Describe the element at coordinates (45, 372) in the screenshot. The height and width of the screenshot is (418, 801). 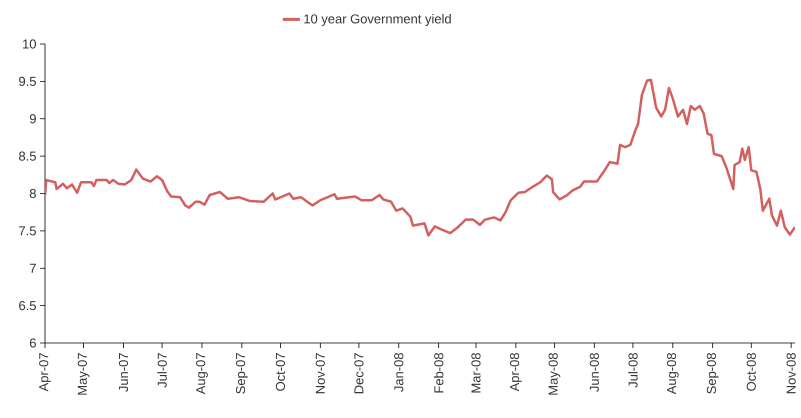
I see `x-tick-label: Apr-07` at that location.